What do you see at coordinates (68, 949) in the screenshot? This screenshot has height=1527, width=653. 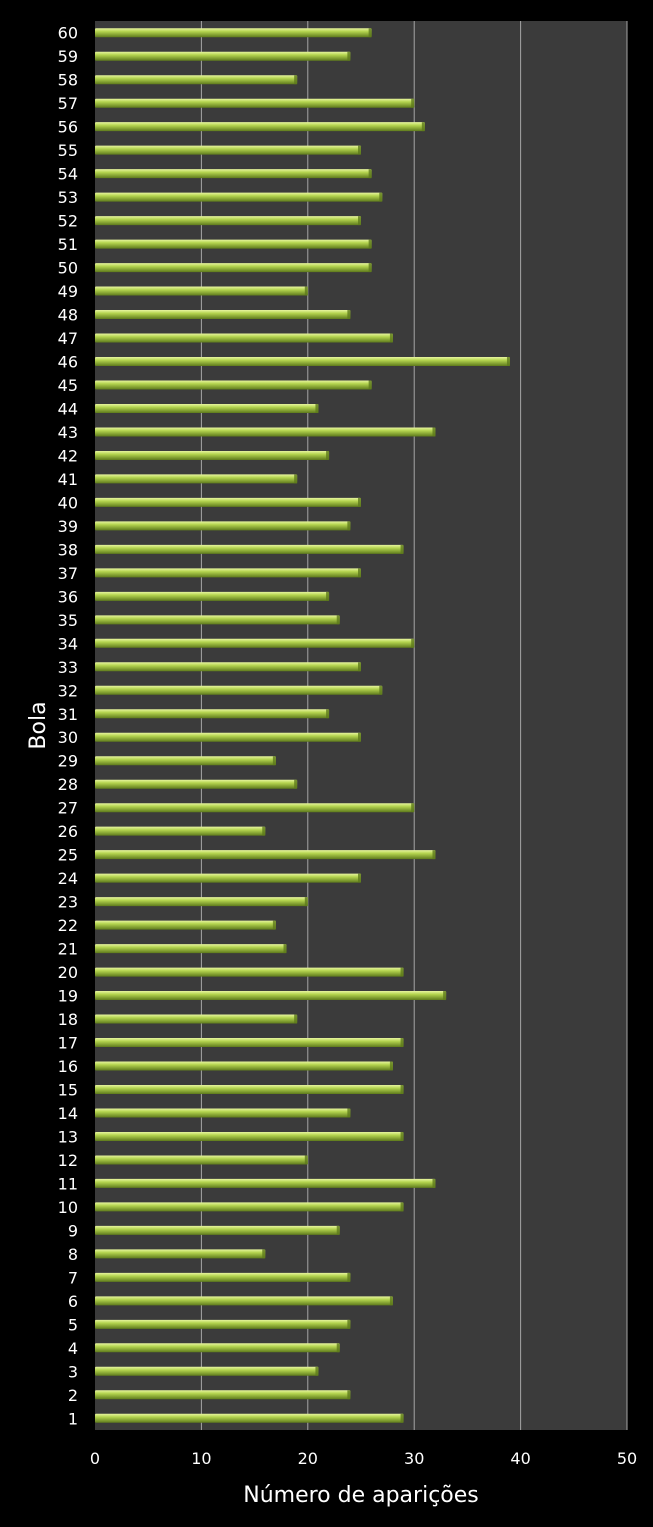 I see `y-tick-label: 21` at bounding box center [68, 949].